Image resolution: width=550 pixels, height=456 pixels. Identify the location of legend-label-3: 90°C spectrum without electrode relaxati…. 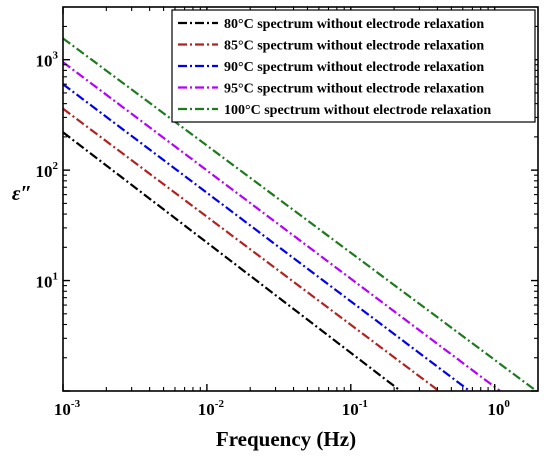
(354, 67).